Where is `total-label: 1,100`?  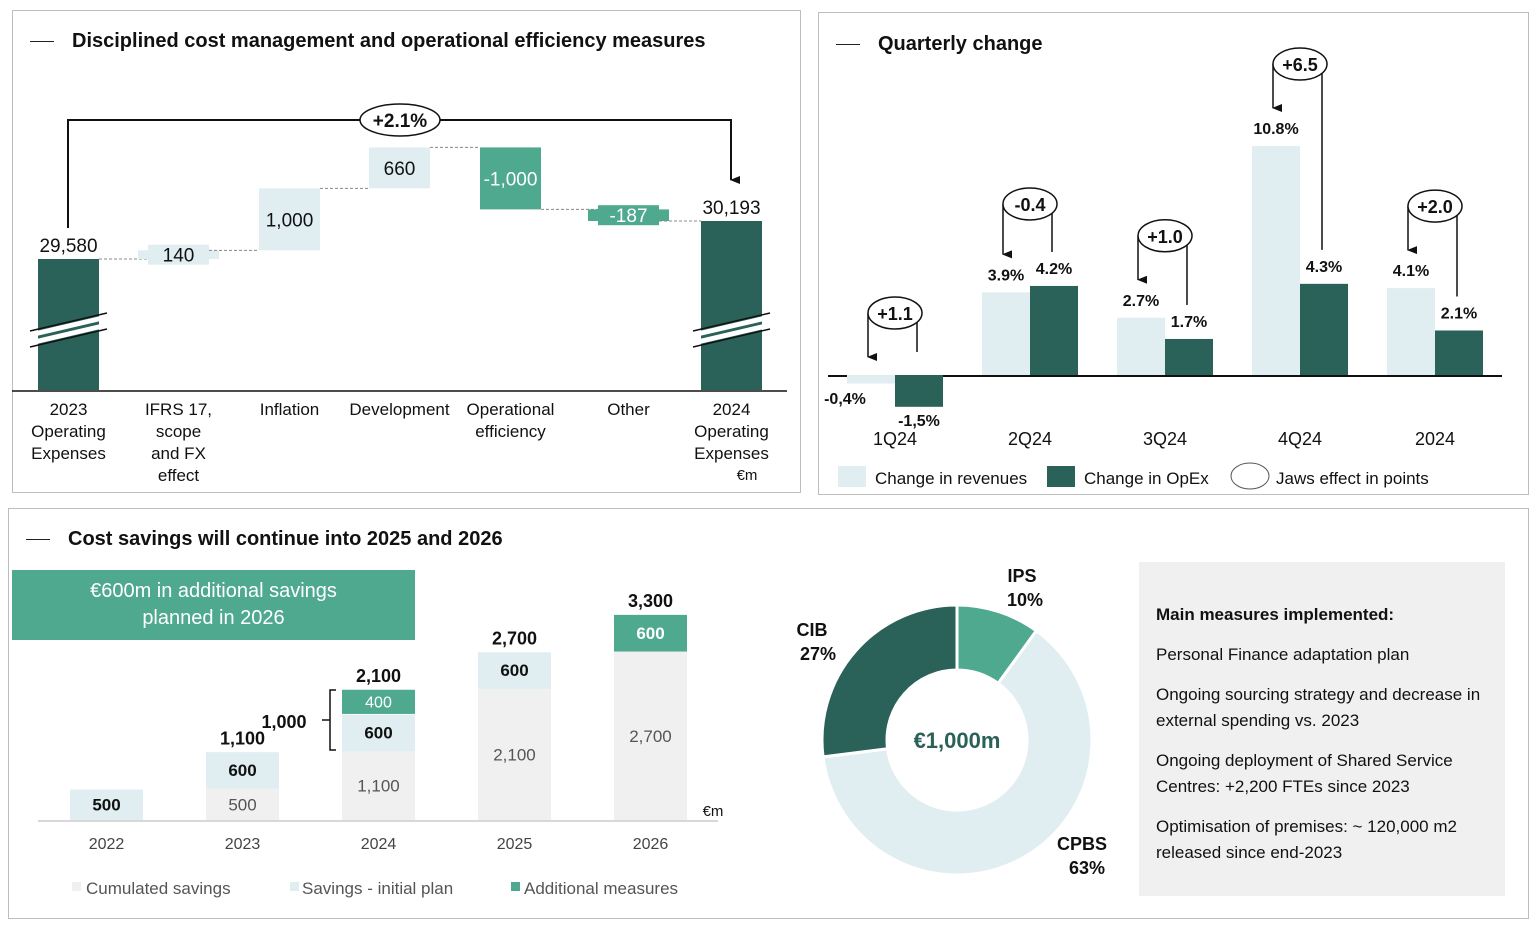
total-label: 1,100 is located at coordinates (242, 738).